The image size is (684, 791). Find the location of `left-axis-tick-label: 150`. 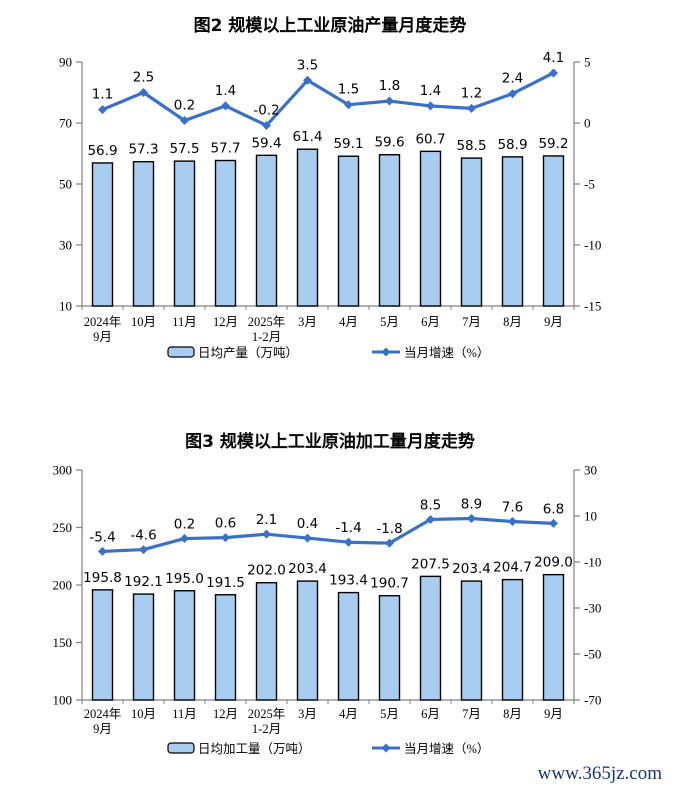

left-axis-tick-label: 150 is located at coordinates (63, 642).